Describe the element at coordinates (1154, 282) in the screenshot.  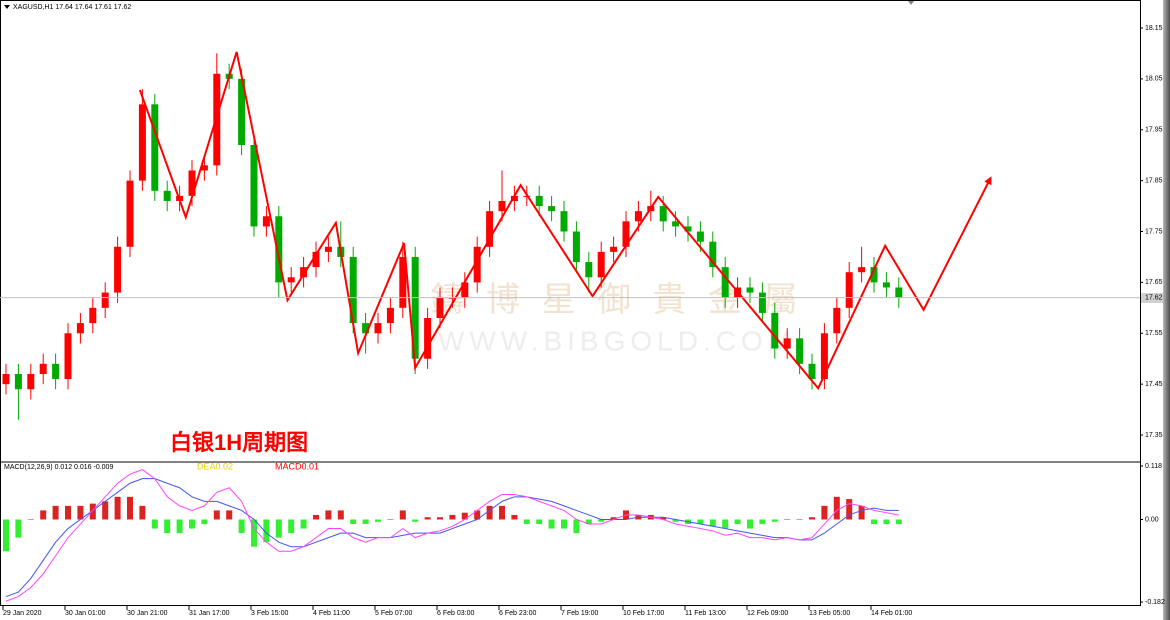
I see `y-tick-label: 17.65` at that location.